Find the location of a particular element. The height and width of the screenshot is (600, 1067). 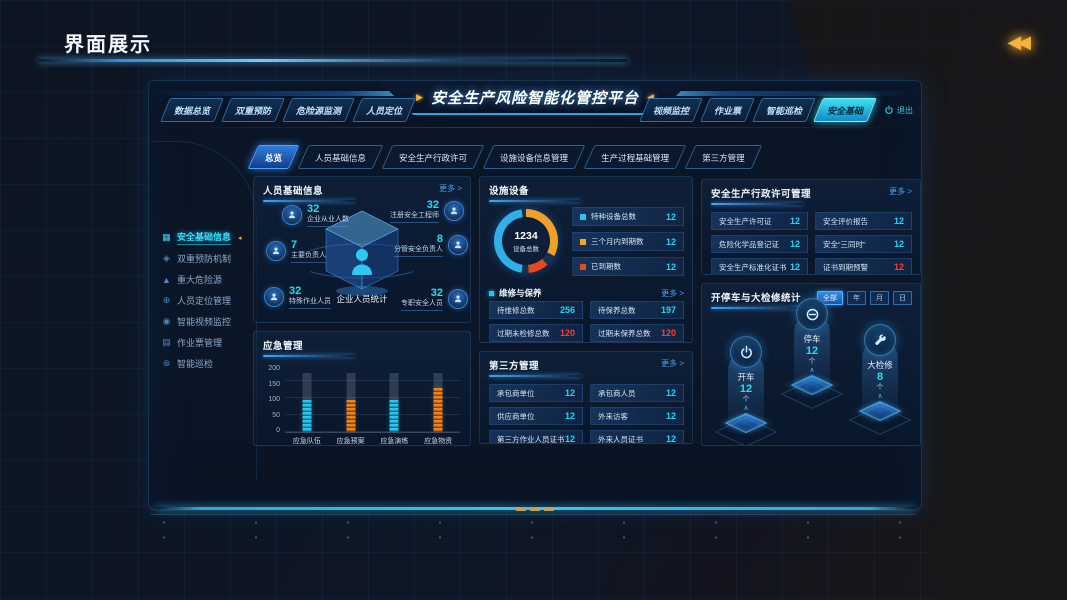

stat-box: 安全“三同时” 12 is located at coordinates (863, 244).